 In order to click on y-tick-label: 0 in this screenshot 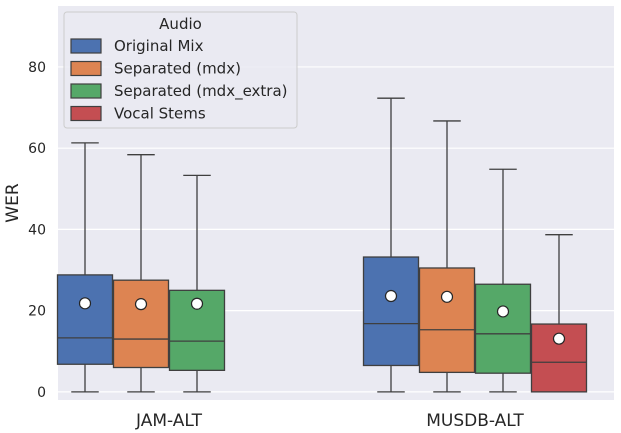, I will do `click(41, 393)`.